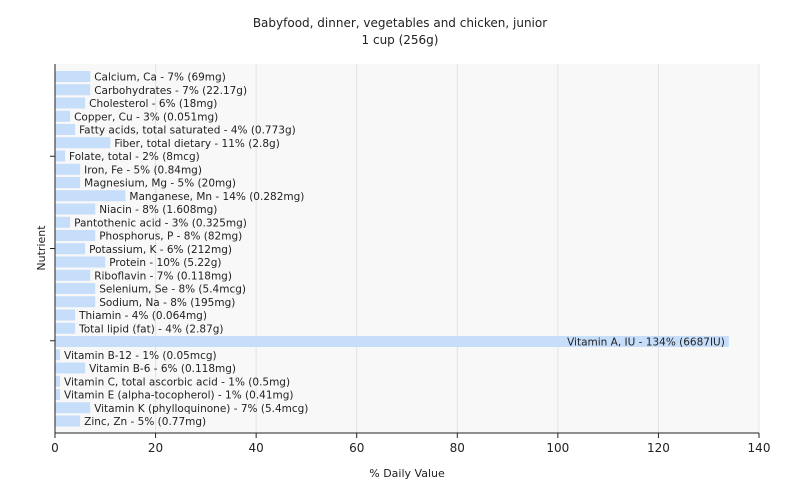 Image resolution: width=800 pixels, height=500 pixels. I want to click on bar-label: Iron, Fe - 5% (0.84mg), so click(143, 170).